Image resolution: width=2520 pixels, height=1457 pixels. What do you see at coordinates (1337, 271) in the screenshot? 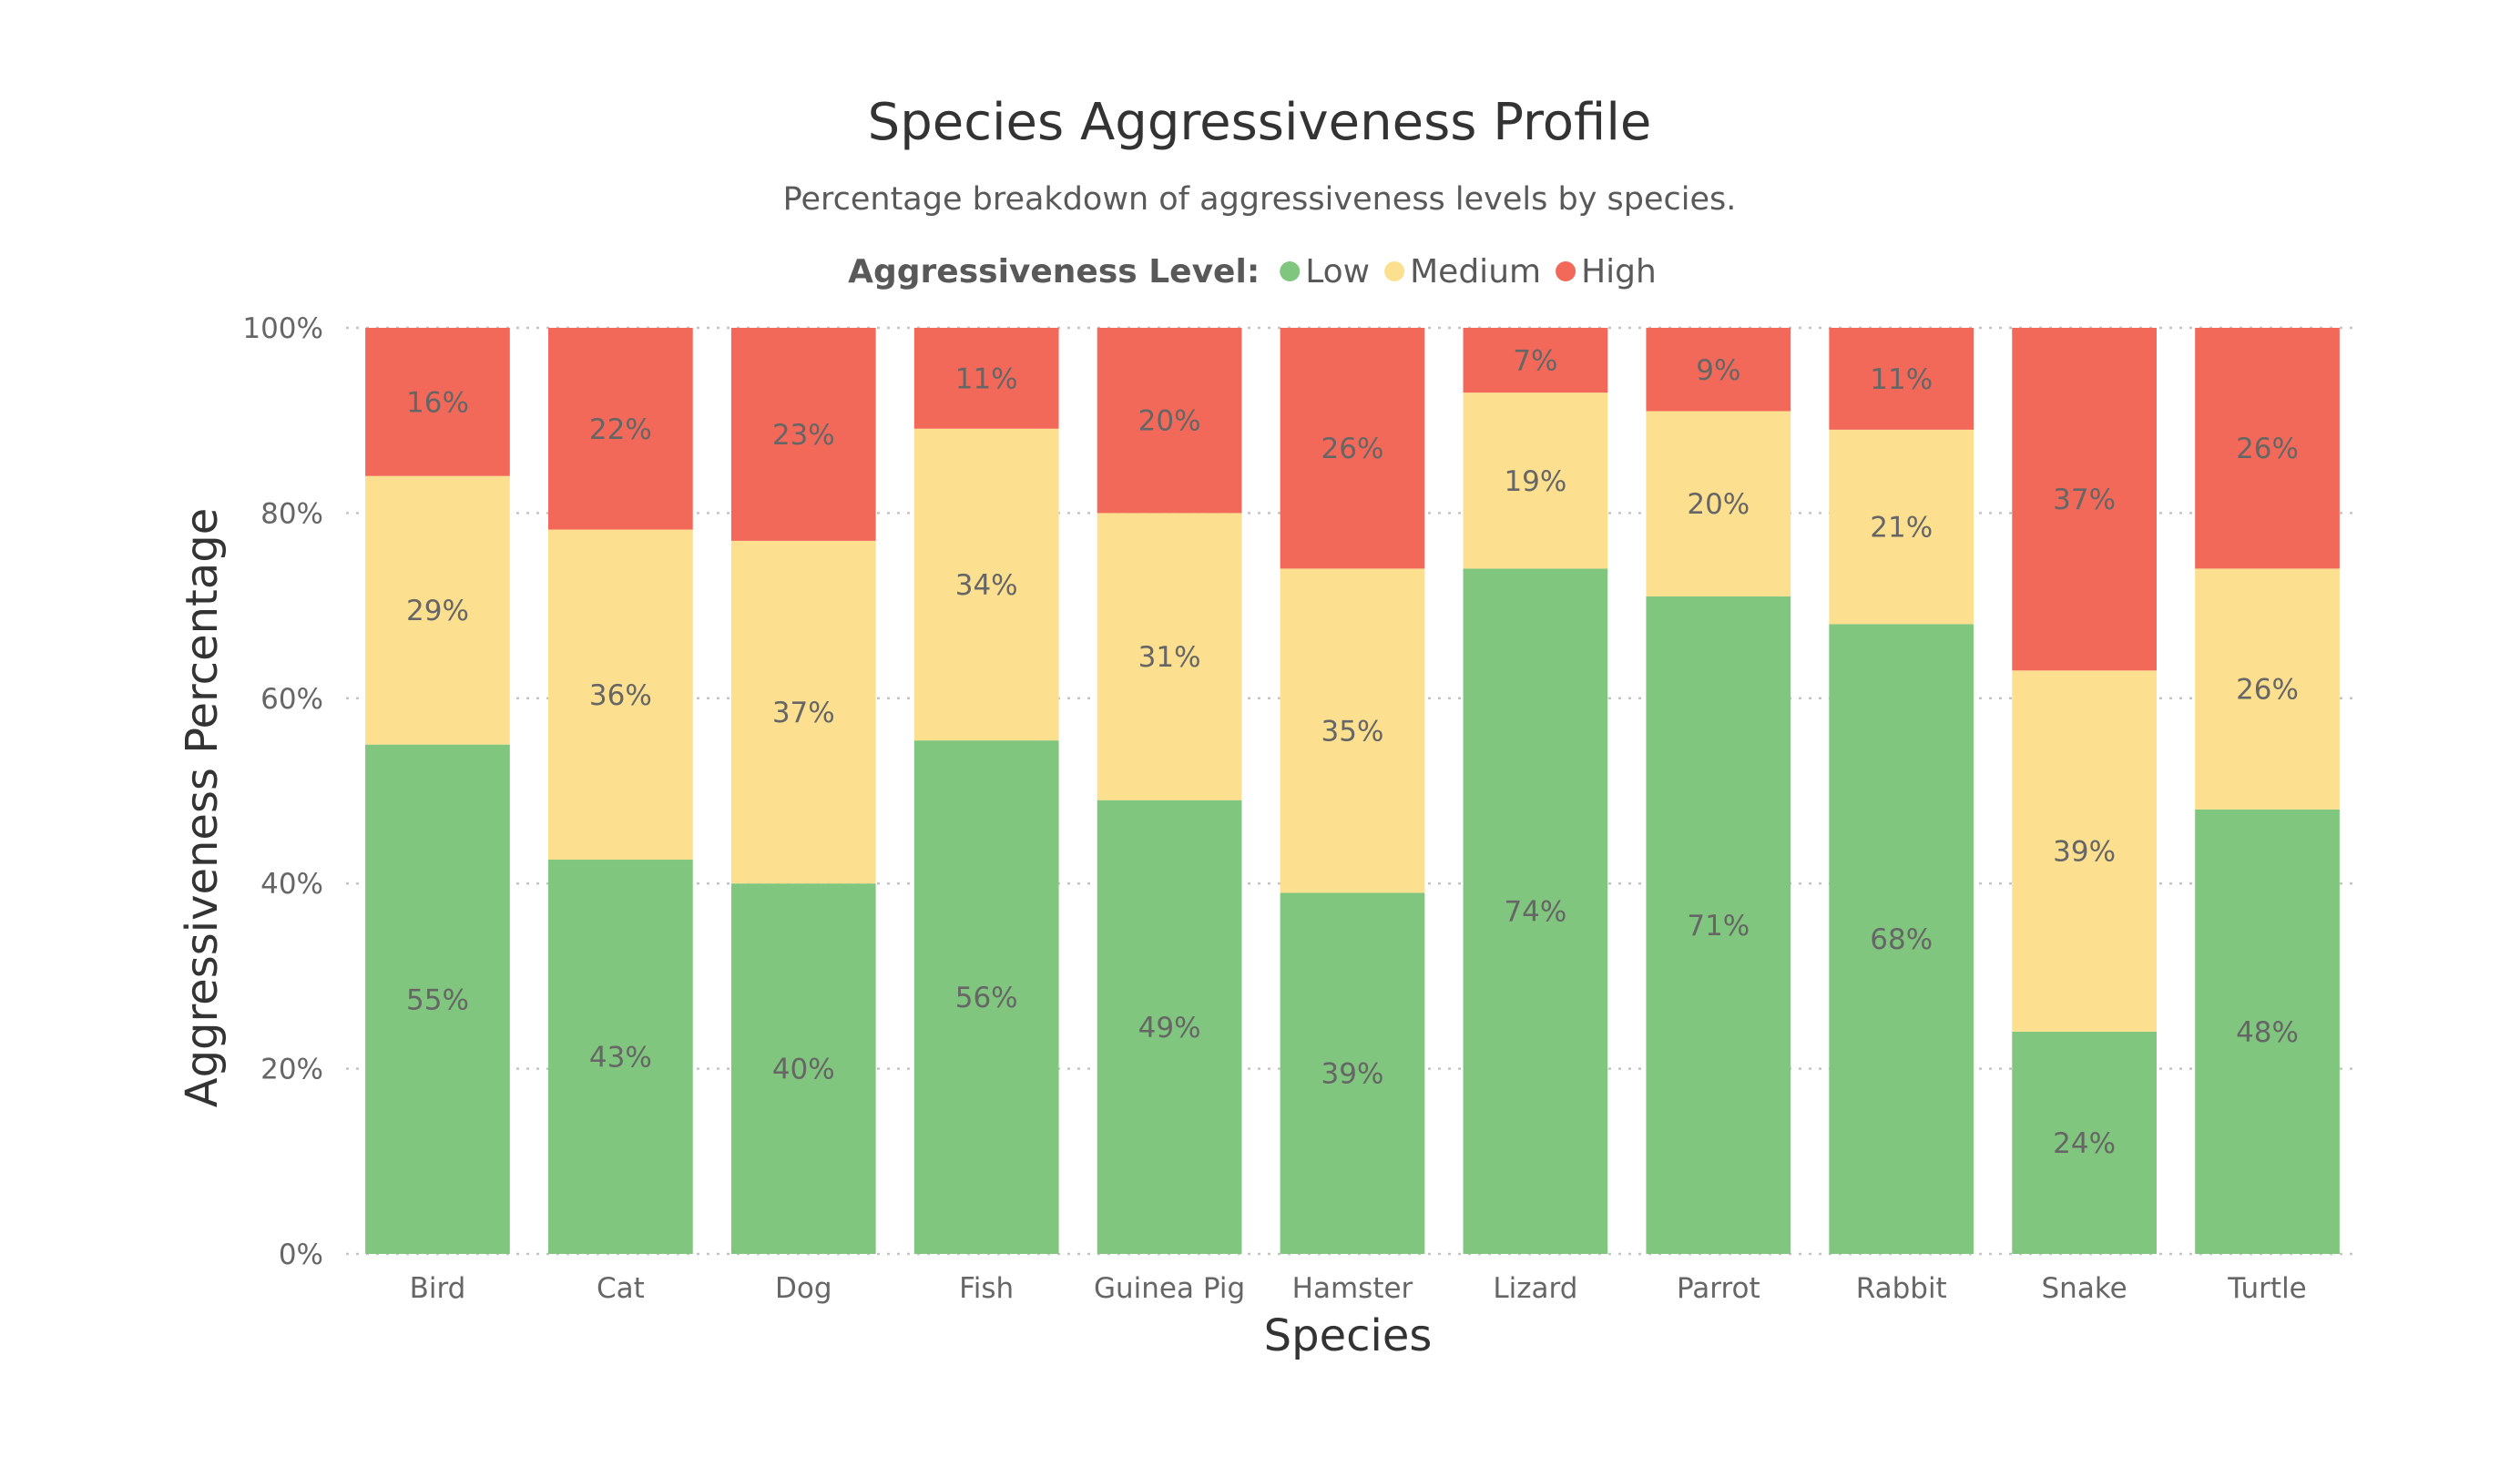
I see `legend-label-low: Low` at bounding box center [1337, 271].